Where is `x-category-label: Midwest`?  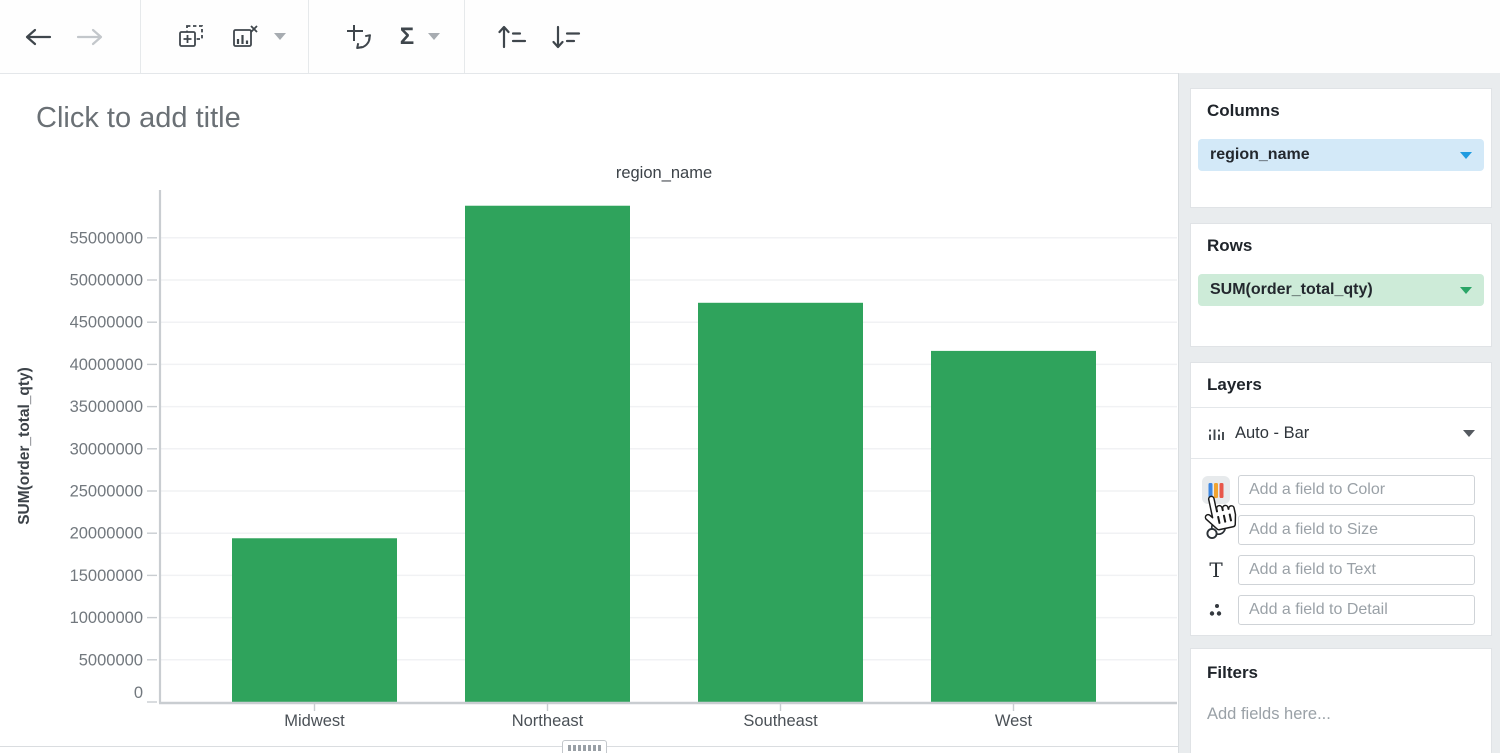 x-category-label: Midwest is located at coordinates (314, 721).